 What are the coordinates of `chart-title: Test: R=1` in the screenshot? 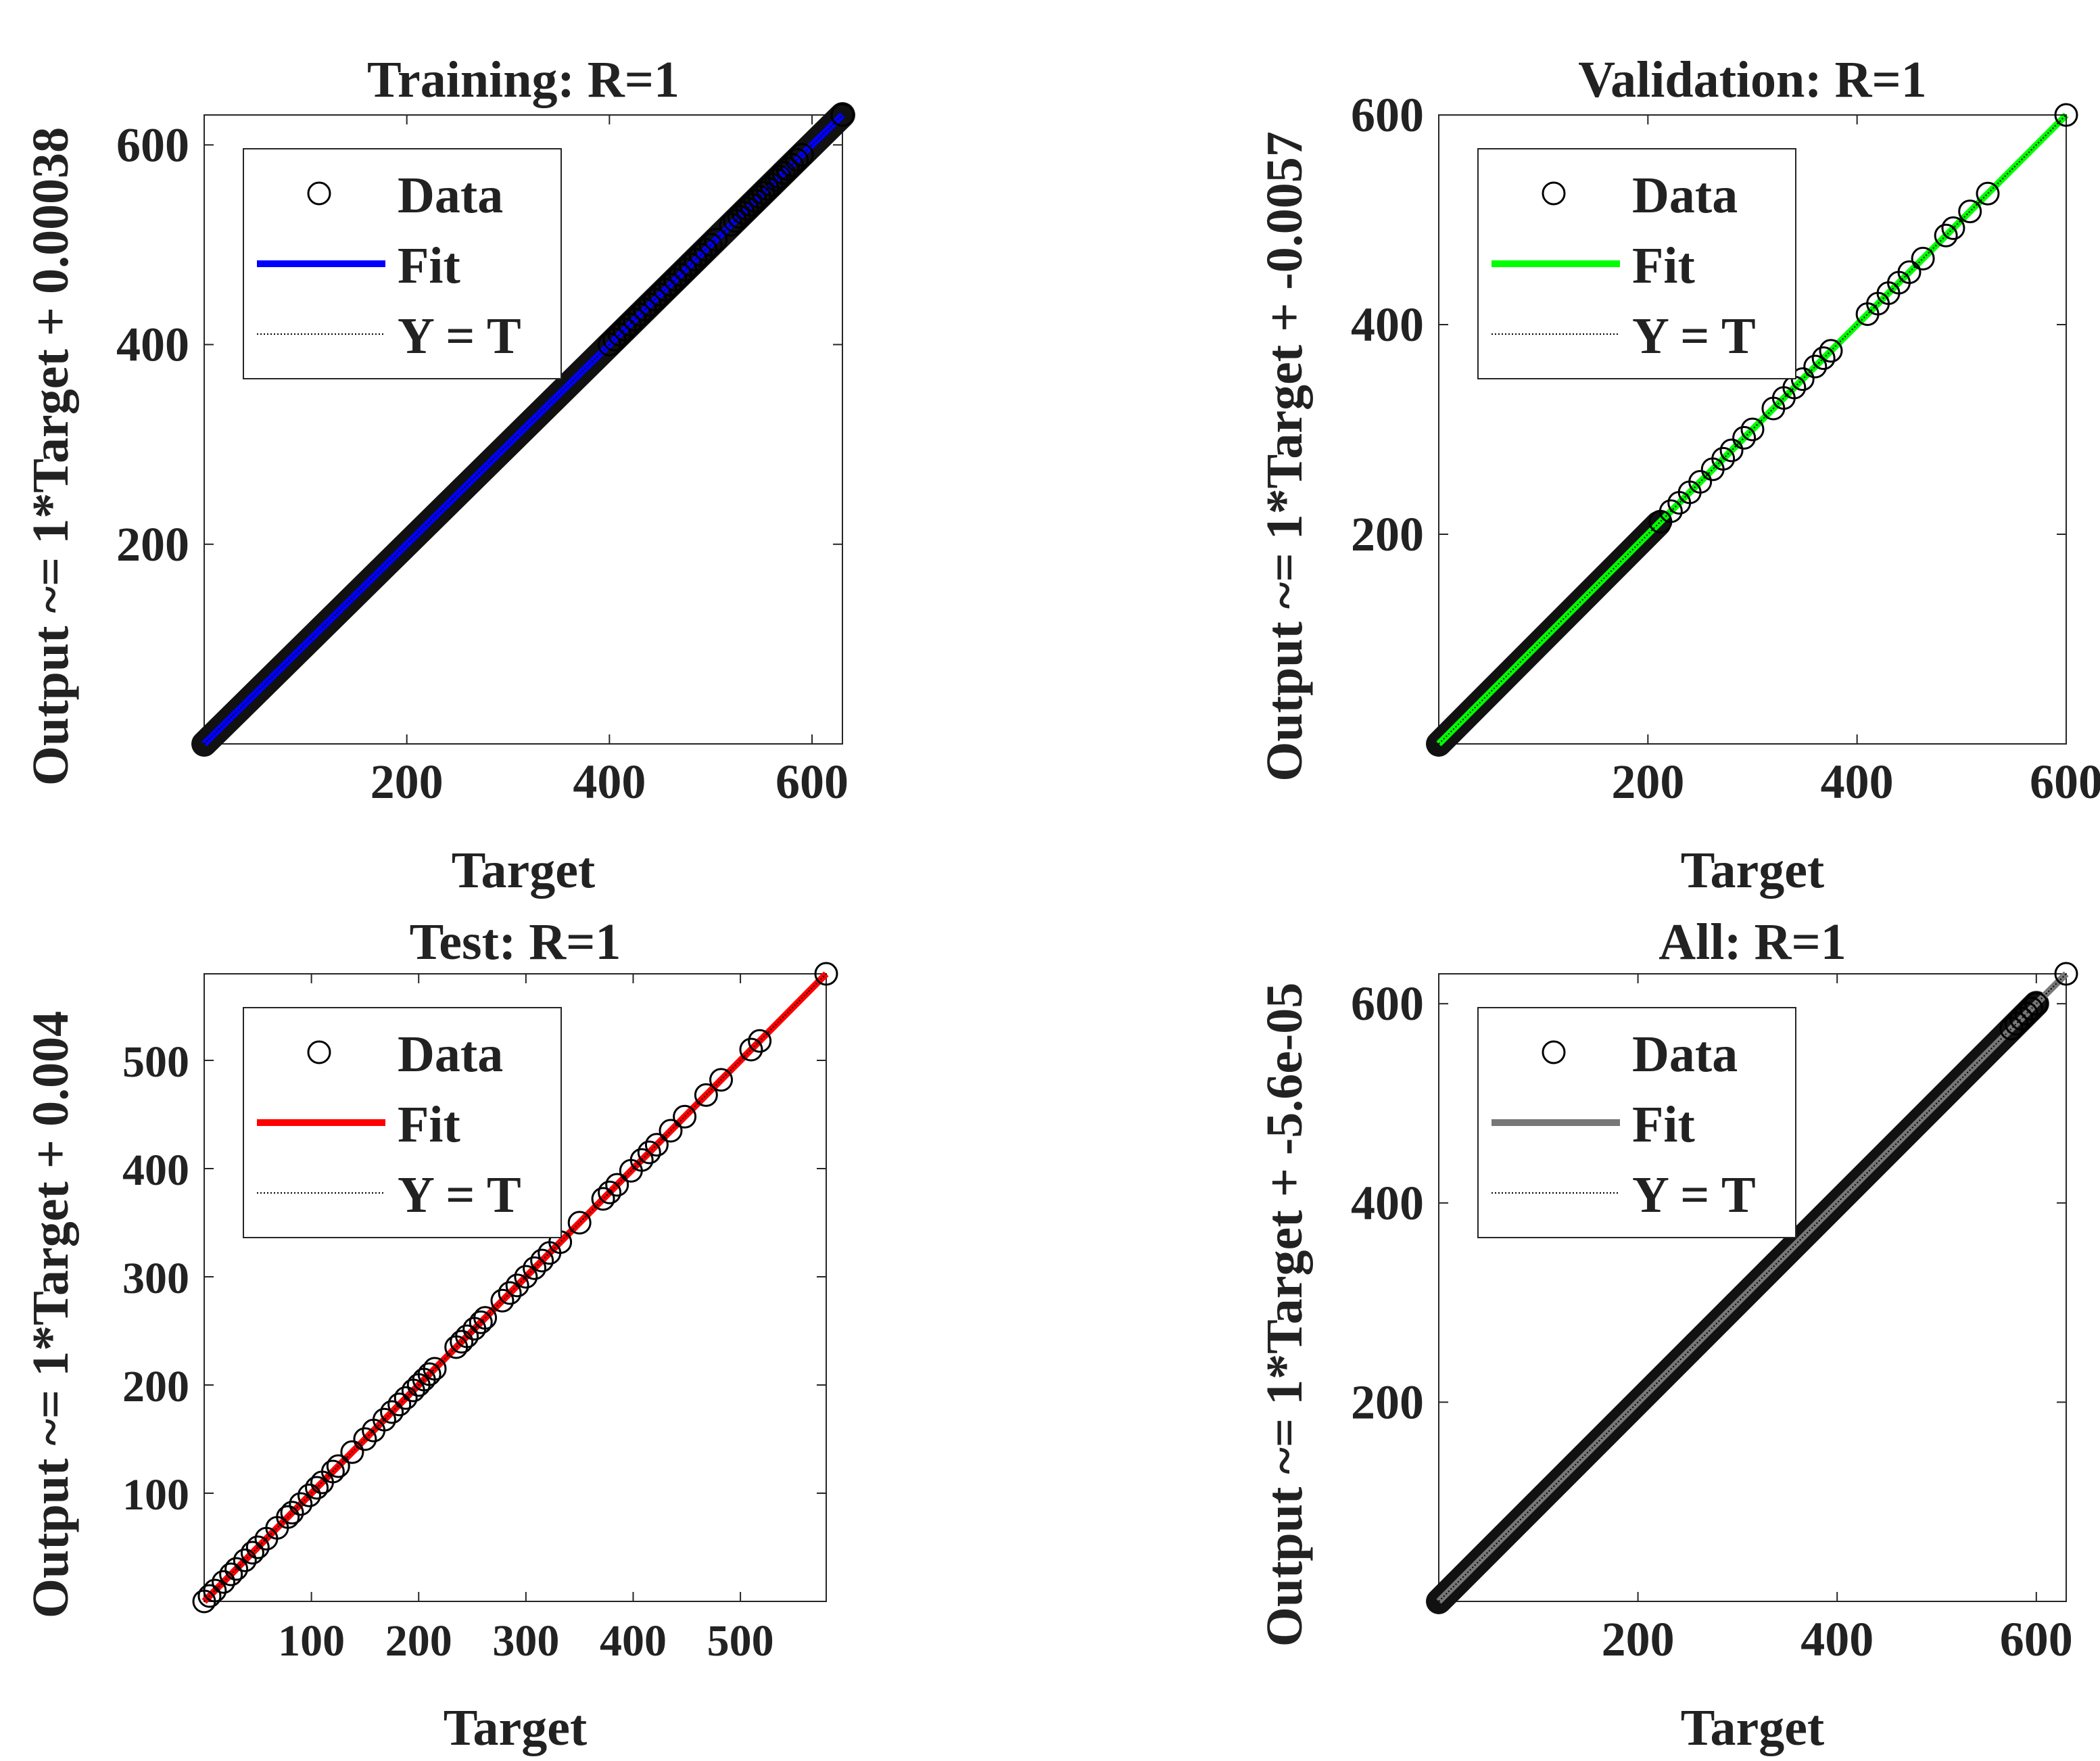 It's located at (515, 942).